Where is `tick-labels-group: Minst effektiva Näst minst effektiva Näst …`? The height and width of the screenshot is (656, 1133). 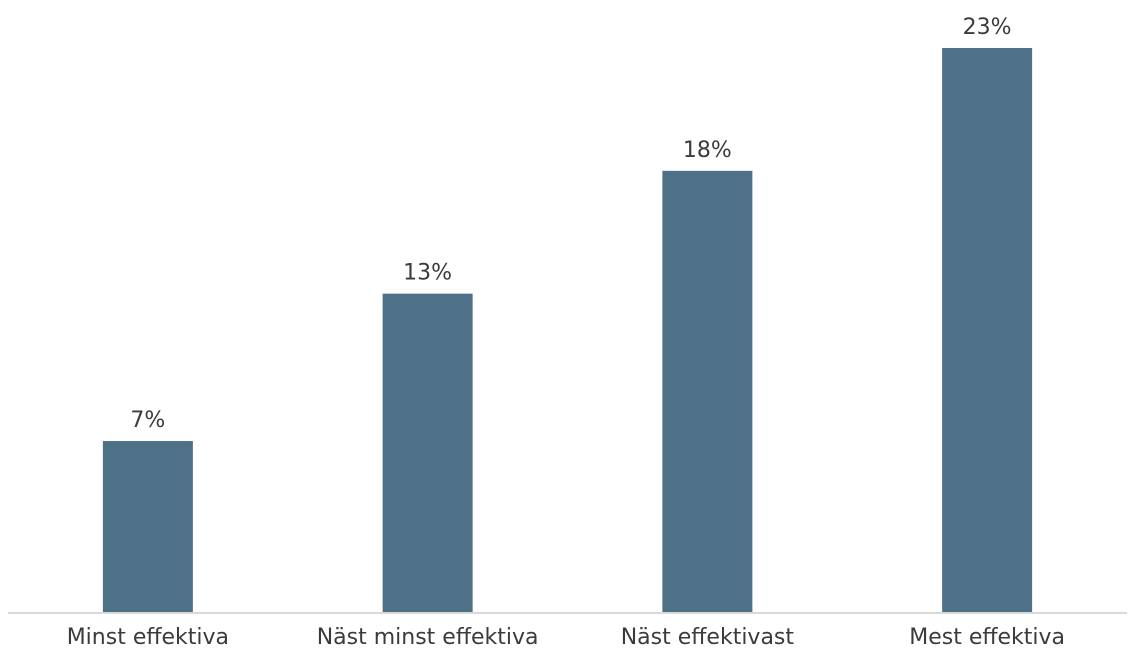
tick-labels-group: Minst effektiva Näst minst effektiva Näst … is located at coordinates (566, 637).